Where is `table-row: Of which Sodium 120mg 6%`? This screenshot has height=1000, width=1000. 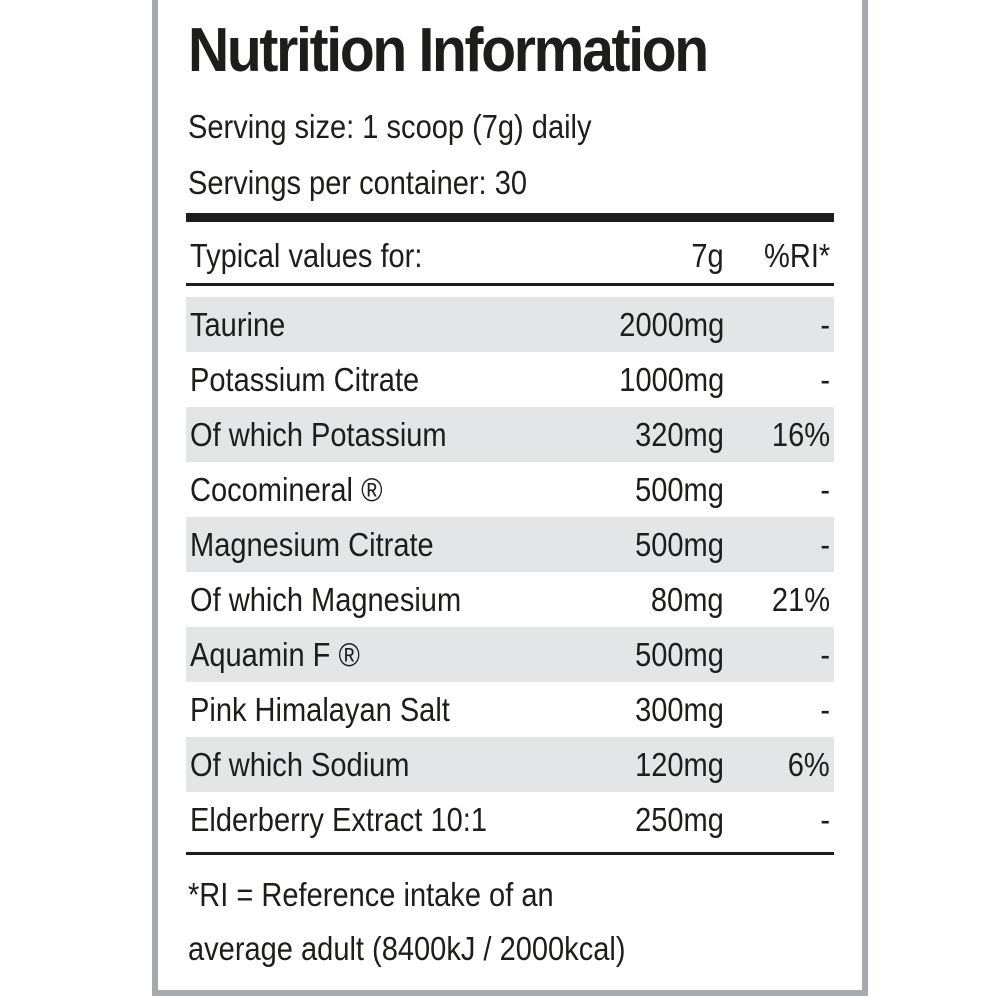 table-row: Of which Sodium 120mg 6% is located at coordinates (510, 764).